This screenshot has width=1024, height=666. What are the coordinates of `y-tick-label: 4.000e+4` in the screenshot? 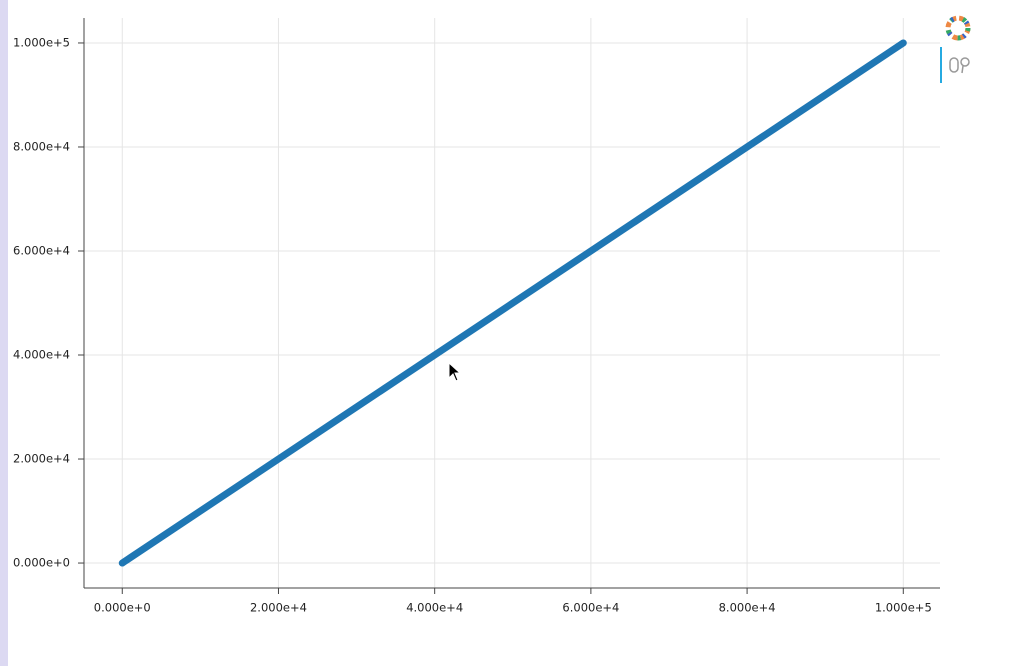 It's located at (41, 355).